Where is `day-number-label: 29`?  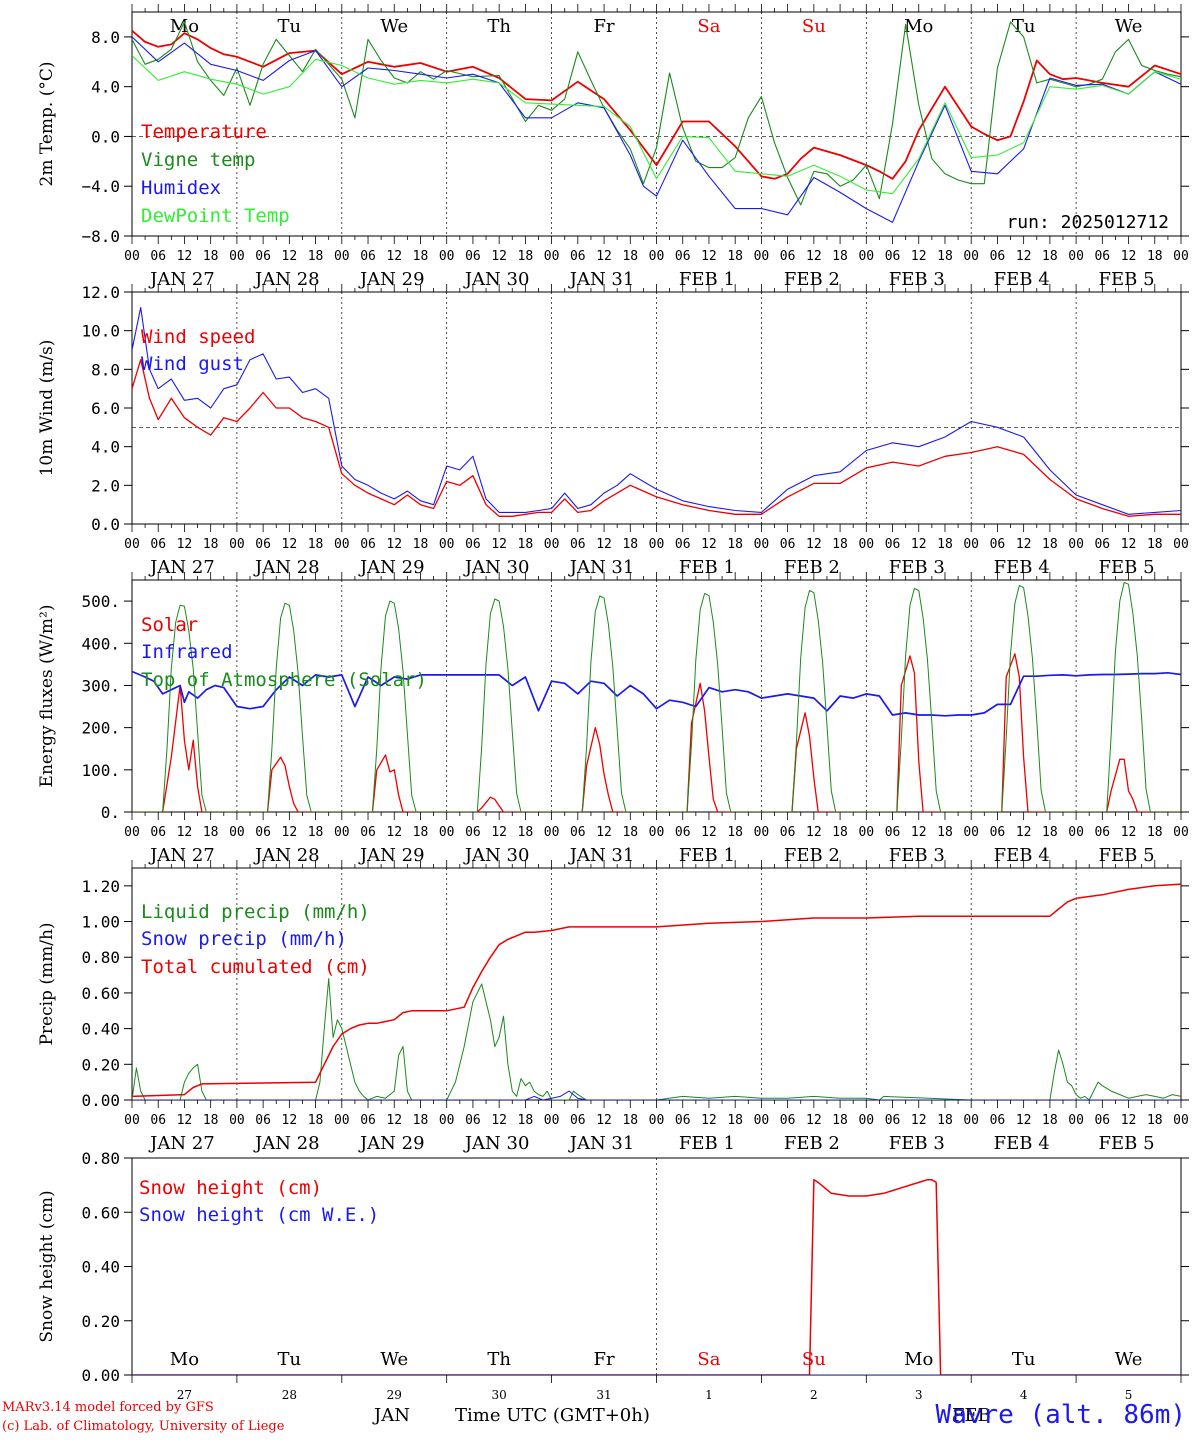 day-number-label: 29 is located at coordinates (394, 1395).